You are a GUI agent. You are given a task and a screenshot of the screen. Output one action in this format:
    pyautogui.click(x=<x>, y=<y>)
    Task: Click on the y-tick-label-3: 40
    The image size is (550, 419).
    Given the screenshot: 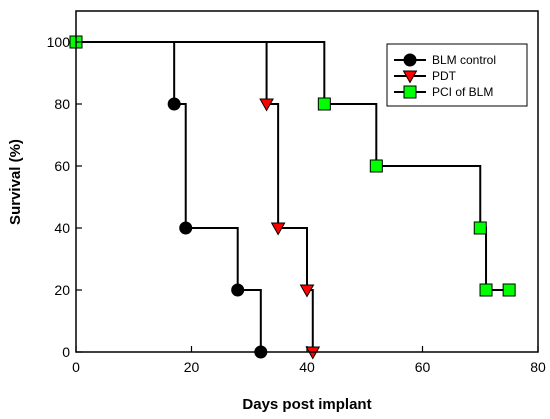 What is the action you would take?
    pyautogui.click(x=62, y=228)
    